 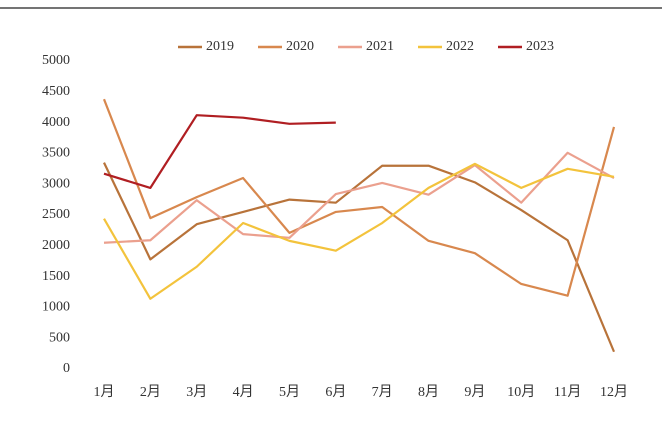 I want to click on y-tick-label: 4000, so click(x=56, y=122).